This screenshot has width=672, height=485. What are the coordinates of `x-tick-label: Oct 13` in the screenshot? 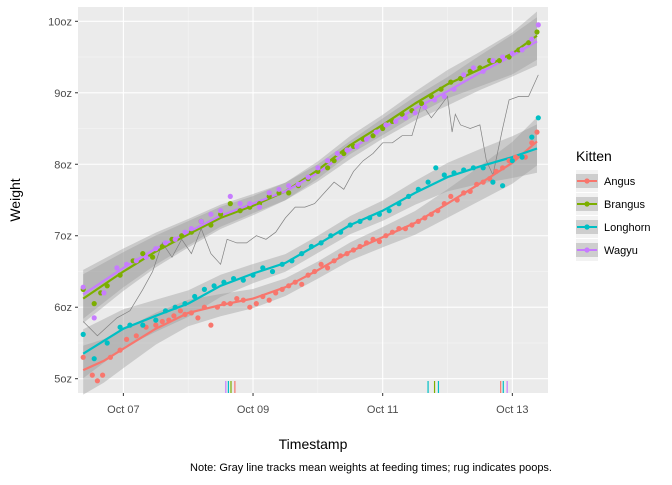 It's located at (512, 410).